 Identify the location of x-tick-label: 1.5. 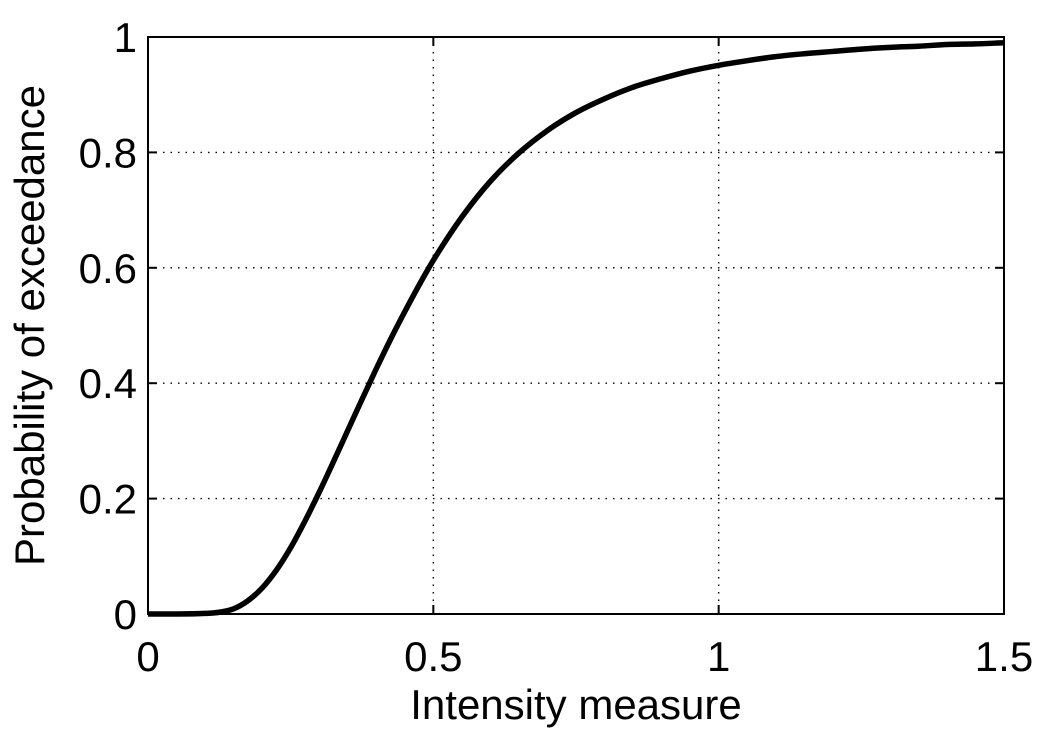
(1004, 656).